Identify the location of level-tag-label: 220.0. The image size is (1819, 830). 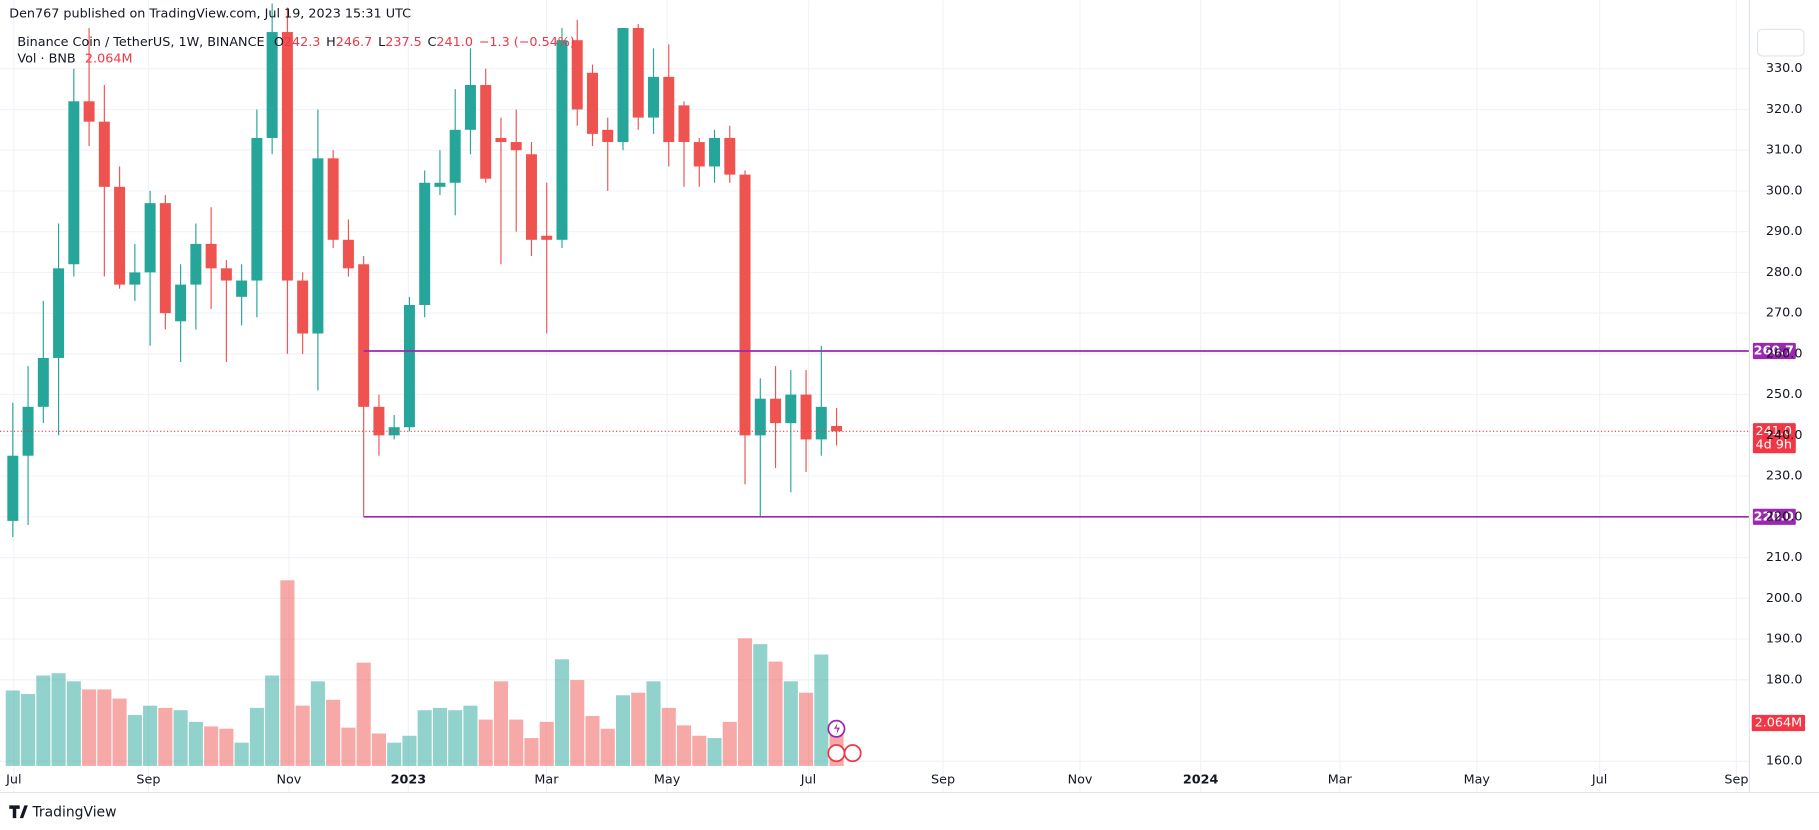
(1774, 516).